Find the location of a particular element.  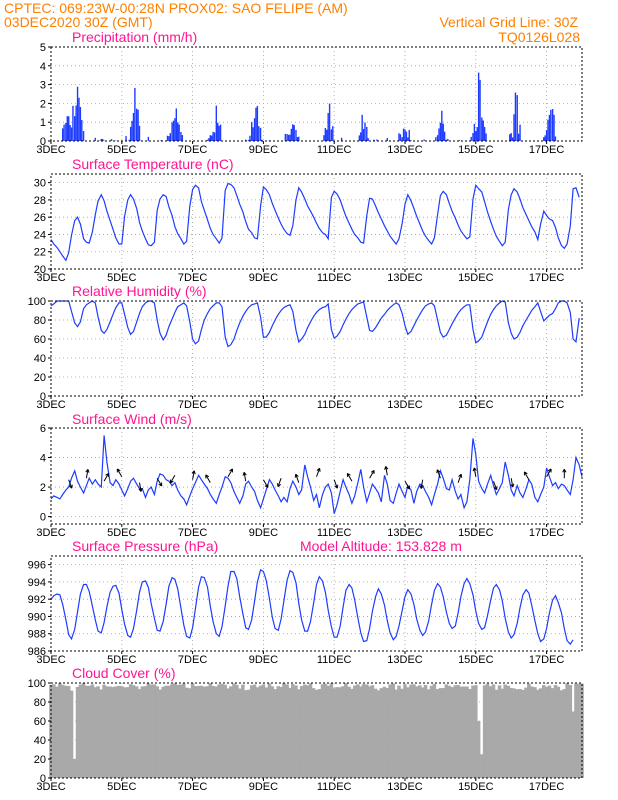

temp-grid is located at coordinates (316, 221).